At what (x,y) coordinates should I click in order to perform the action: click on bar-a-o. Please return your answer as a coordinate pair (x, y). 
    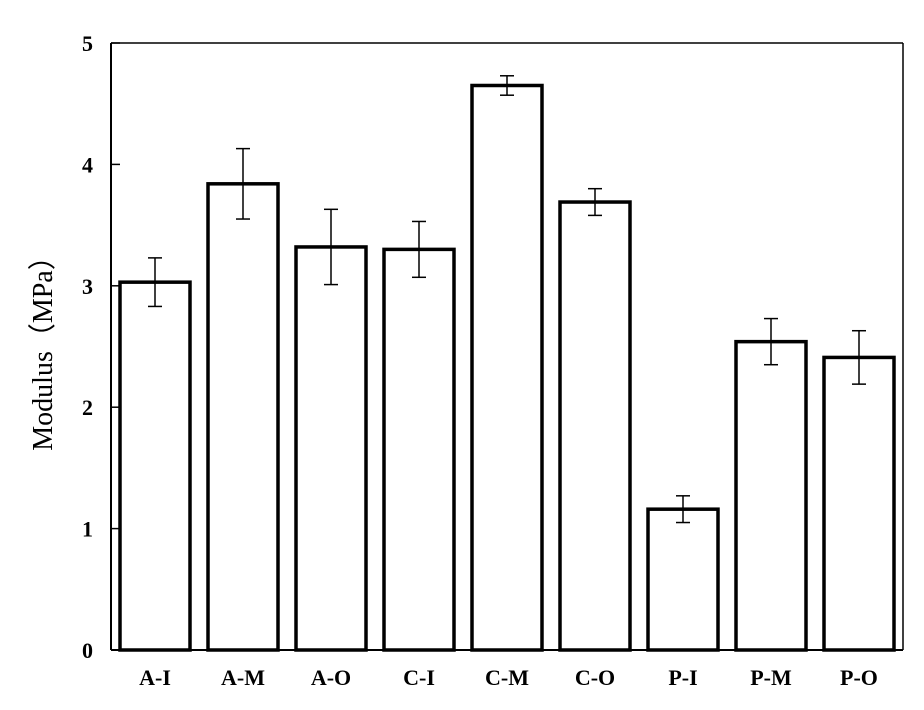
    Looking at the image, I should click on (331, 448).